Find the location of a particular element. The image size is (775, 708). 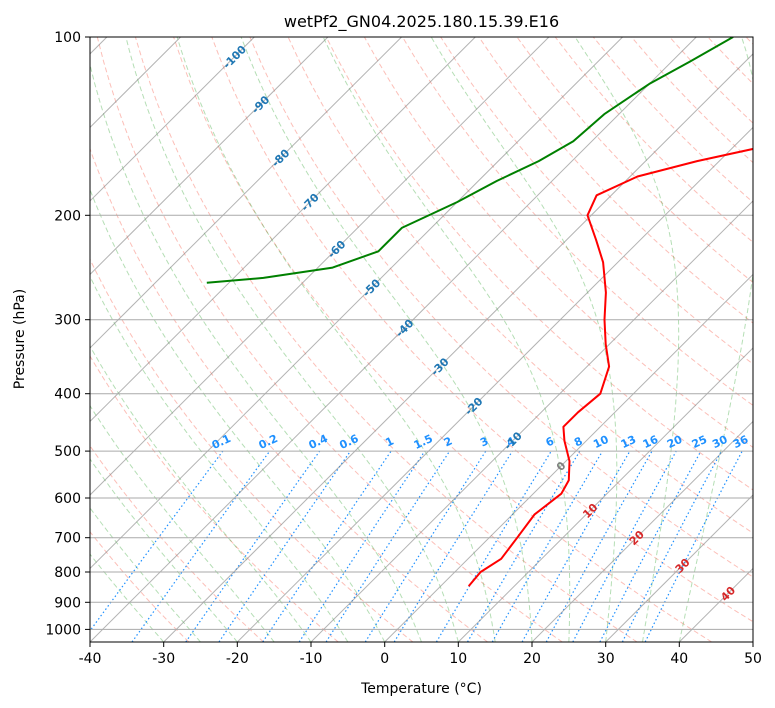

mixing-ratio-label: 16 is located at coordinates (651, 442).